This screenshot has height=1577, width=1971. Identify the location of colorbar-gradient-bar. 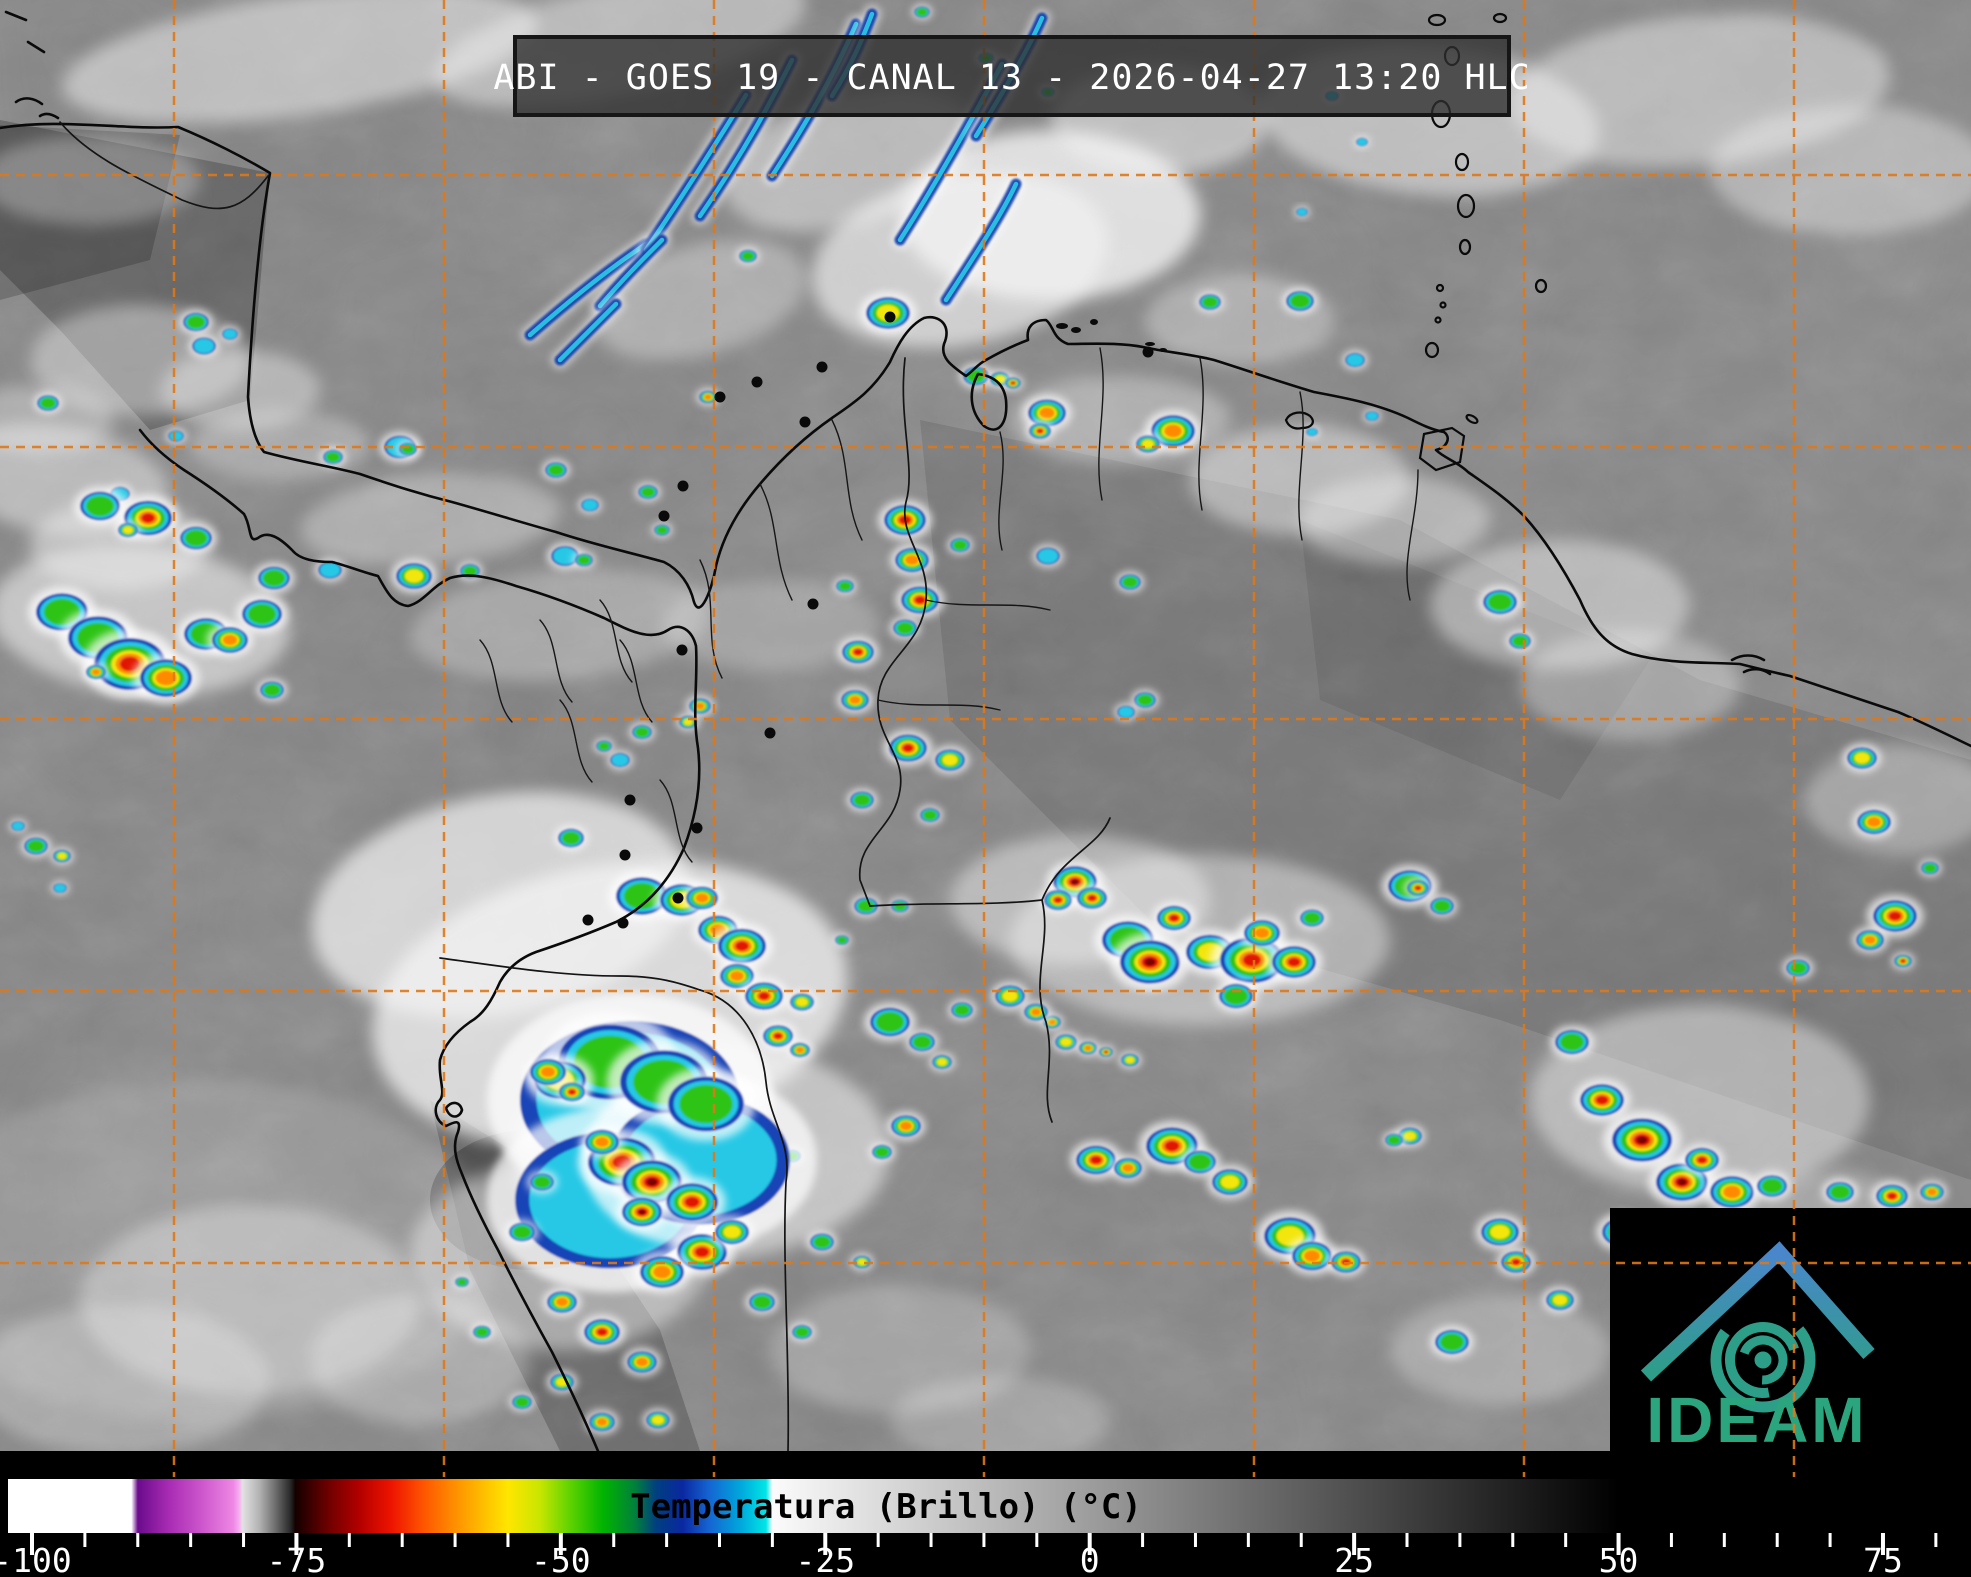
(985, 1506).